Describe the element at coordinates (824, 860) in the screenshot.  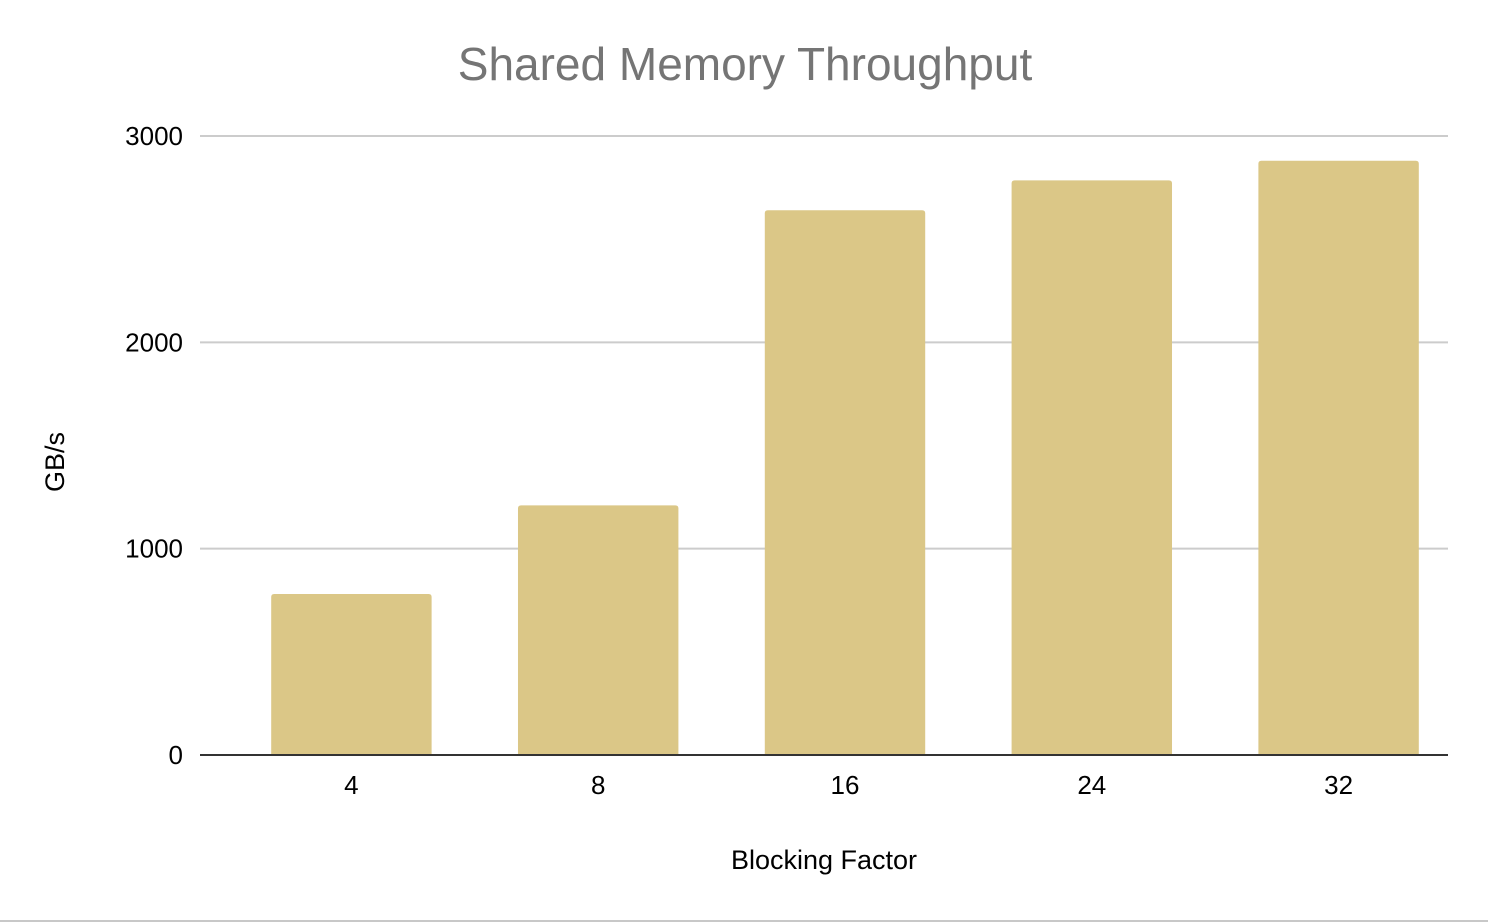
I see `x-axis-label: Blocking Factor` at that location.